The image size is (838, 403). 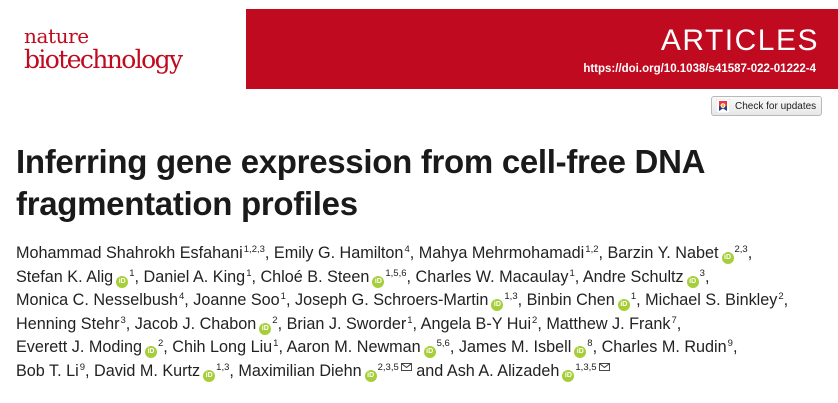 What do you see at coordinates (68, 323) in the screenshot?
I see `author-name: Henning Stehr` at bounding box center [68, 323].